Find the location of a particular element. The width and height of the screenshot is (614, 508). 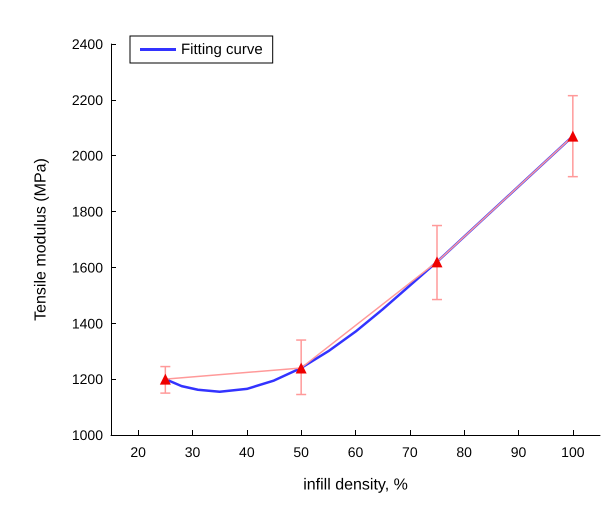

x-axis-title: infill density, % is located at coordinates (355, 485).